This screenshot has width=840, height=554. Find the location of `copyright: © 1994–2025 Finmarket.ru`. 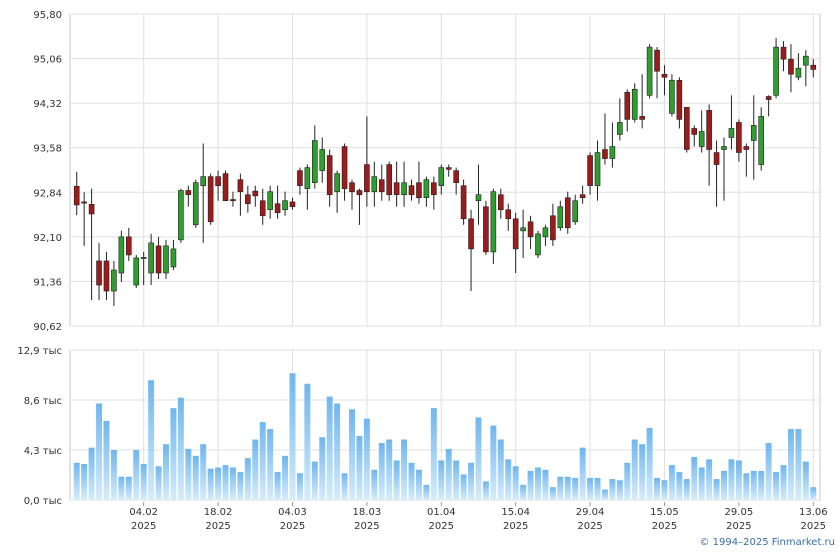

copyright: © 1994–2025 Finmarket.ru is located at coordinates (767, 542).